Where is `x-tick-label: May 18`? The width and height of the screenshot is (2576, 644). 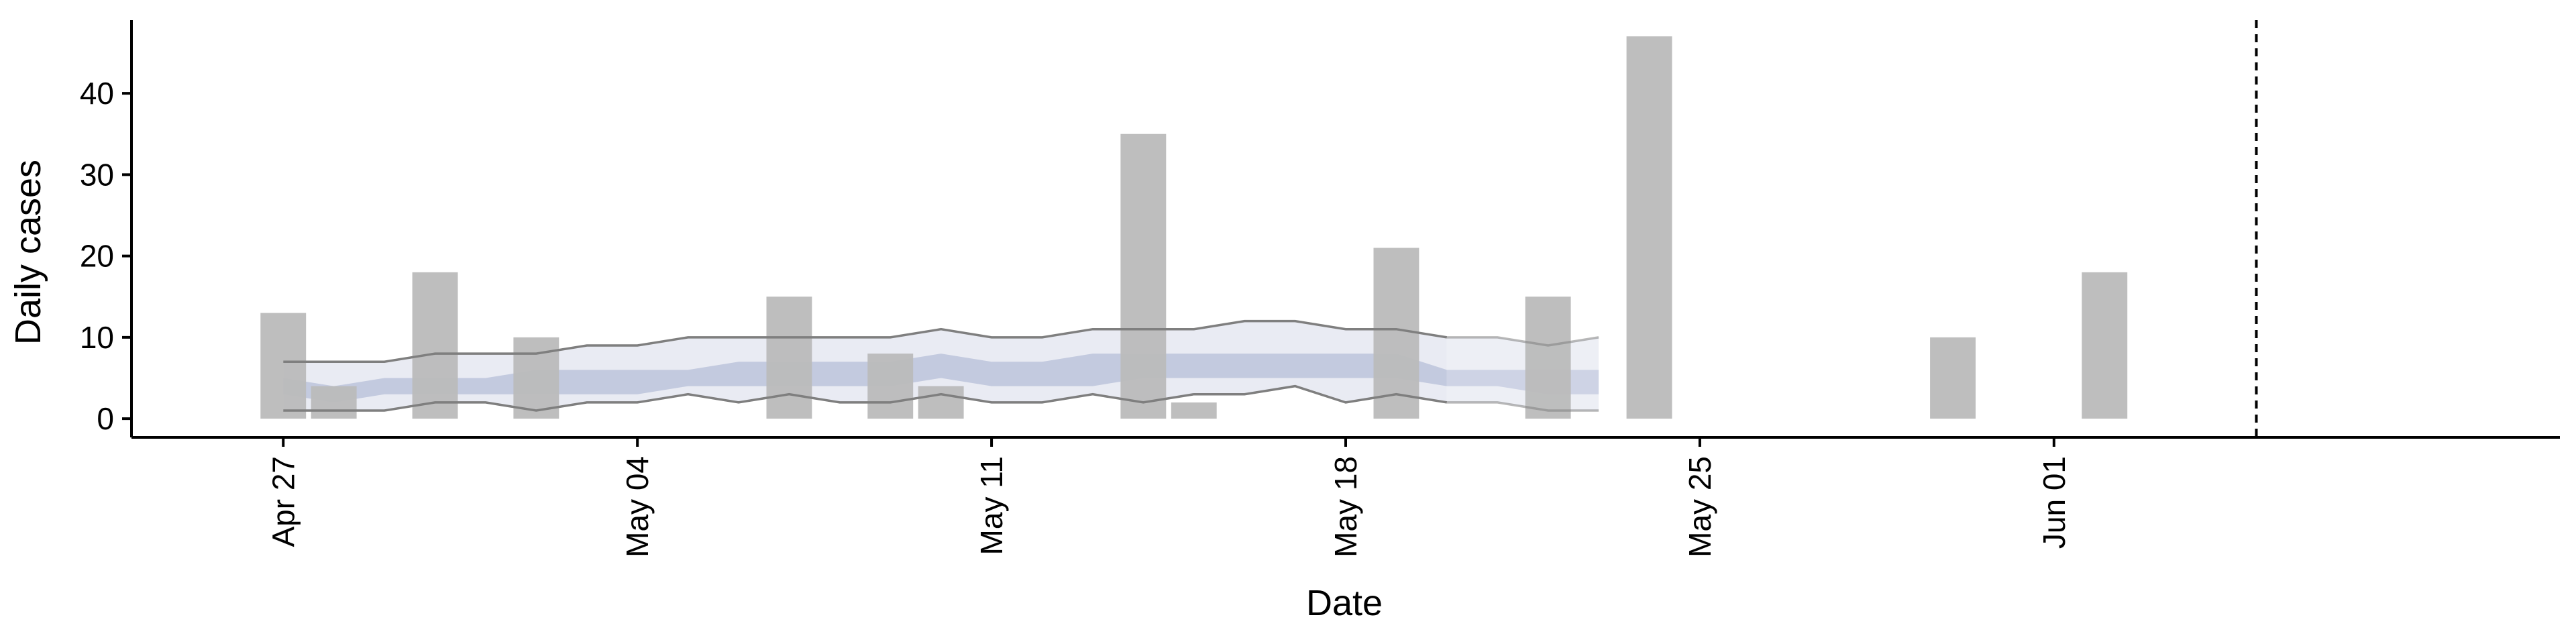 x-tick-label: May 18 is located at coordinates (1345, 506).